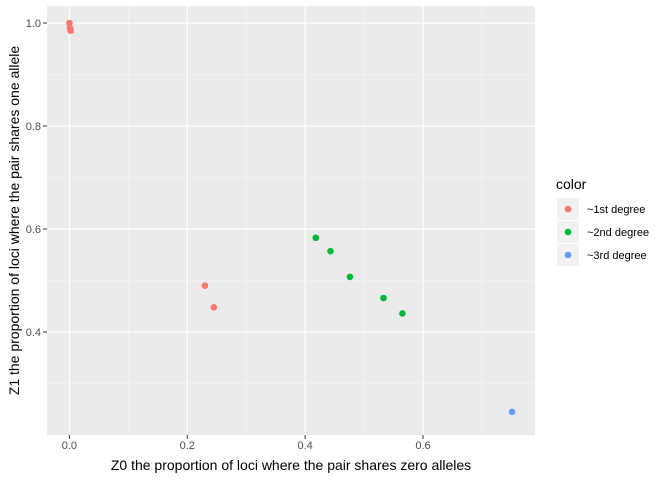  What do you see at coordinates (616, 210) in the screenshot?
I see `legend-label: ~1st degree` at bounding box center [616, 210].